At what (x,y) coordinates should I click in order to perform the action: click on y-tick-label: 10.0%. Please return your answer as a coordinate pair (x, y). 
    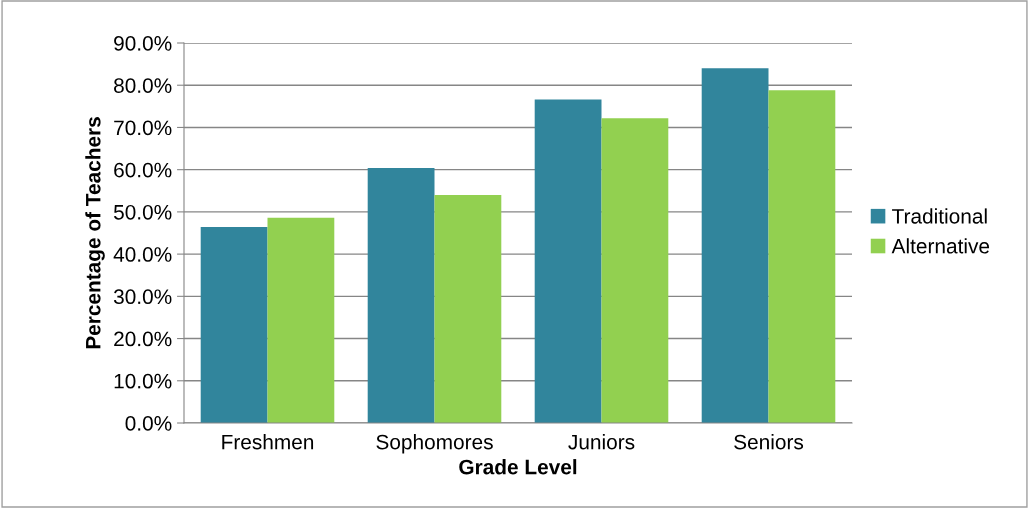
    Looking at the image, I should click on (143, 381).